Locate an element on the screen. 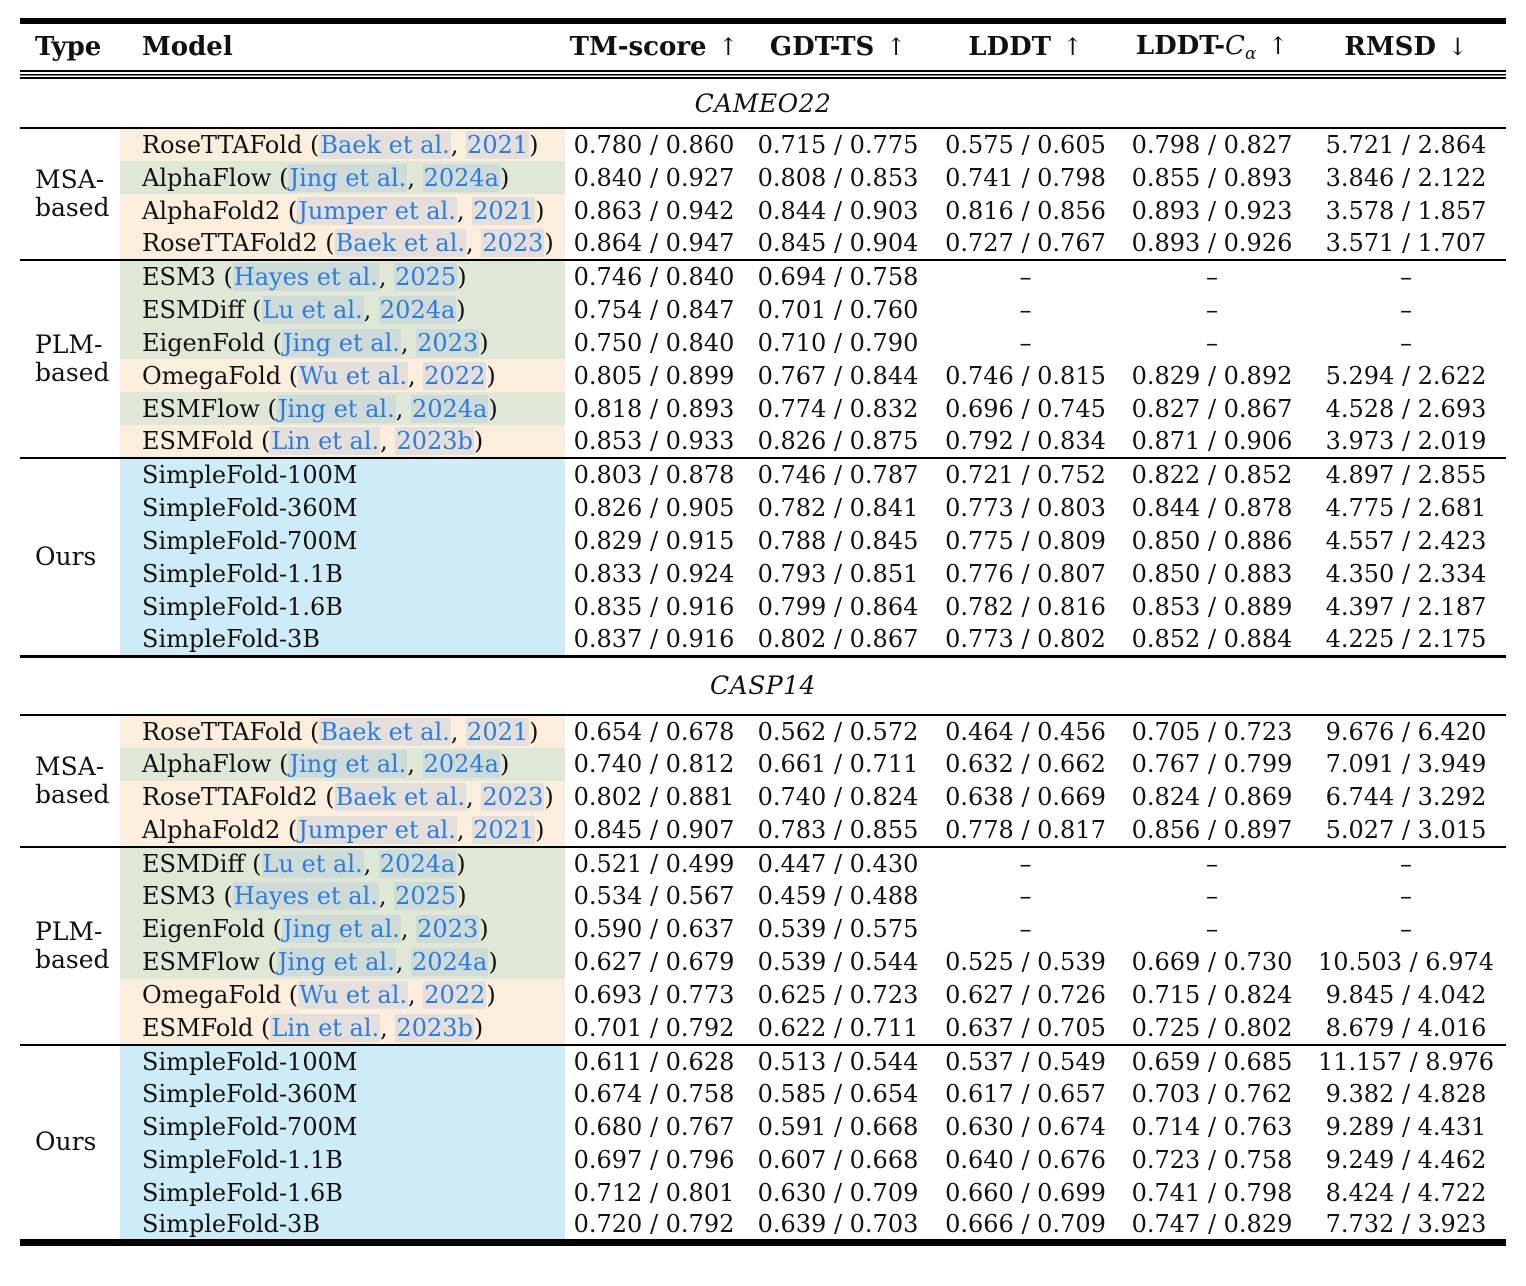 Image resolution: width=1526 pixels, height=1286 pixels. section-label: CAMEO22 is located at coordinates (763, 104).